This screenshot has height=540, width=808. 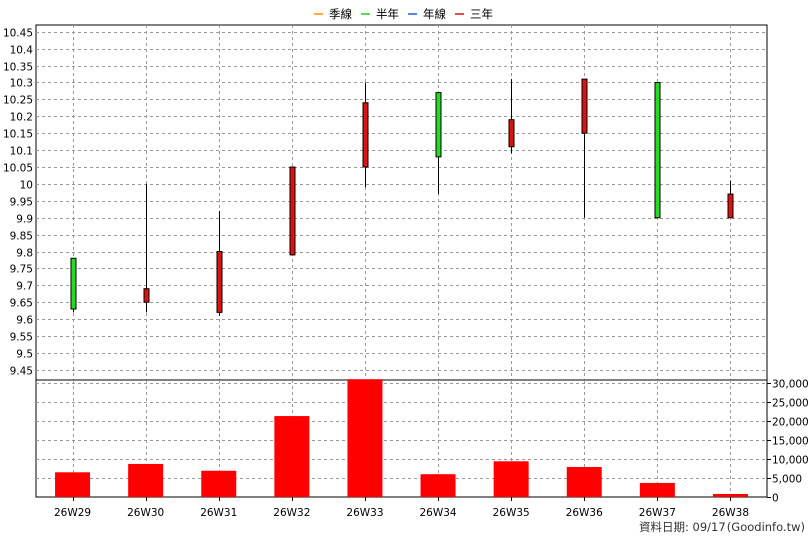 I want to click on price-tick-label: 9.45, so click(x=21, y=372).